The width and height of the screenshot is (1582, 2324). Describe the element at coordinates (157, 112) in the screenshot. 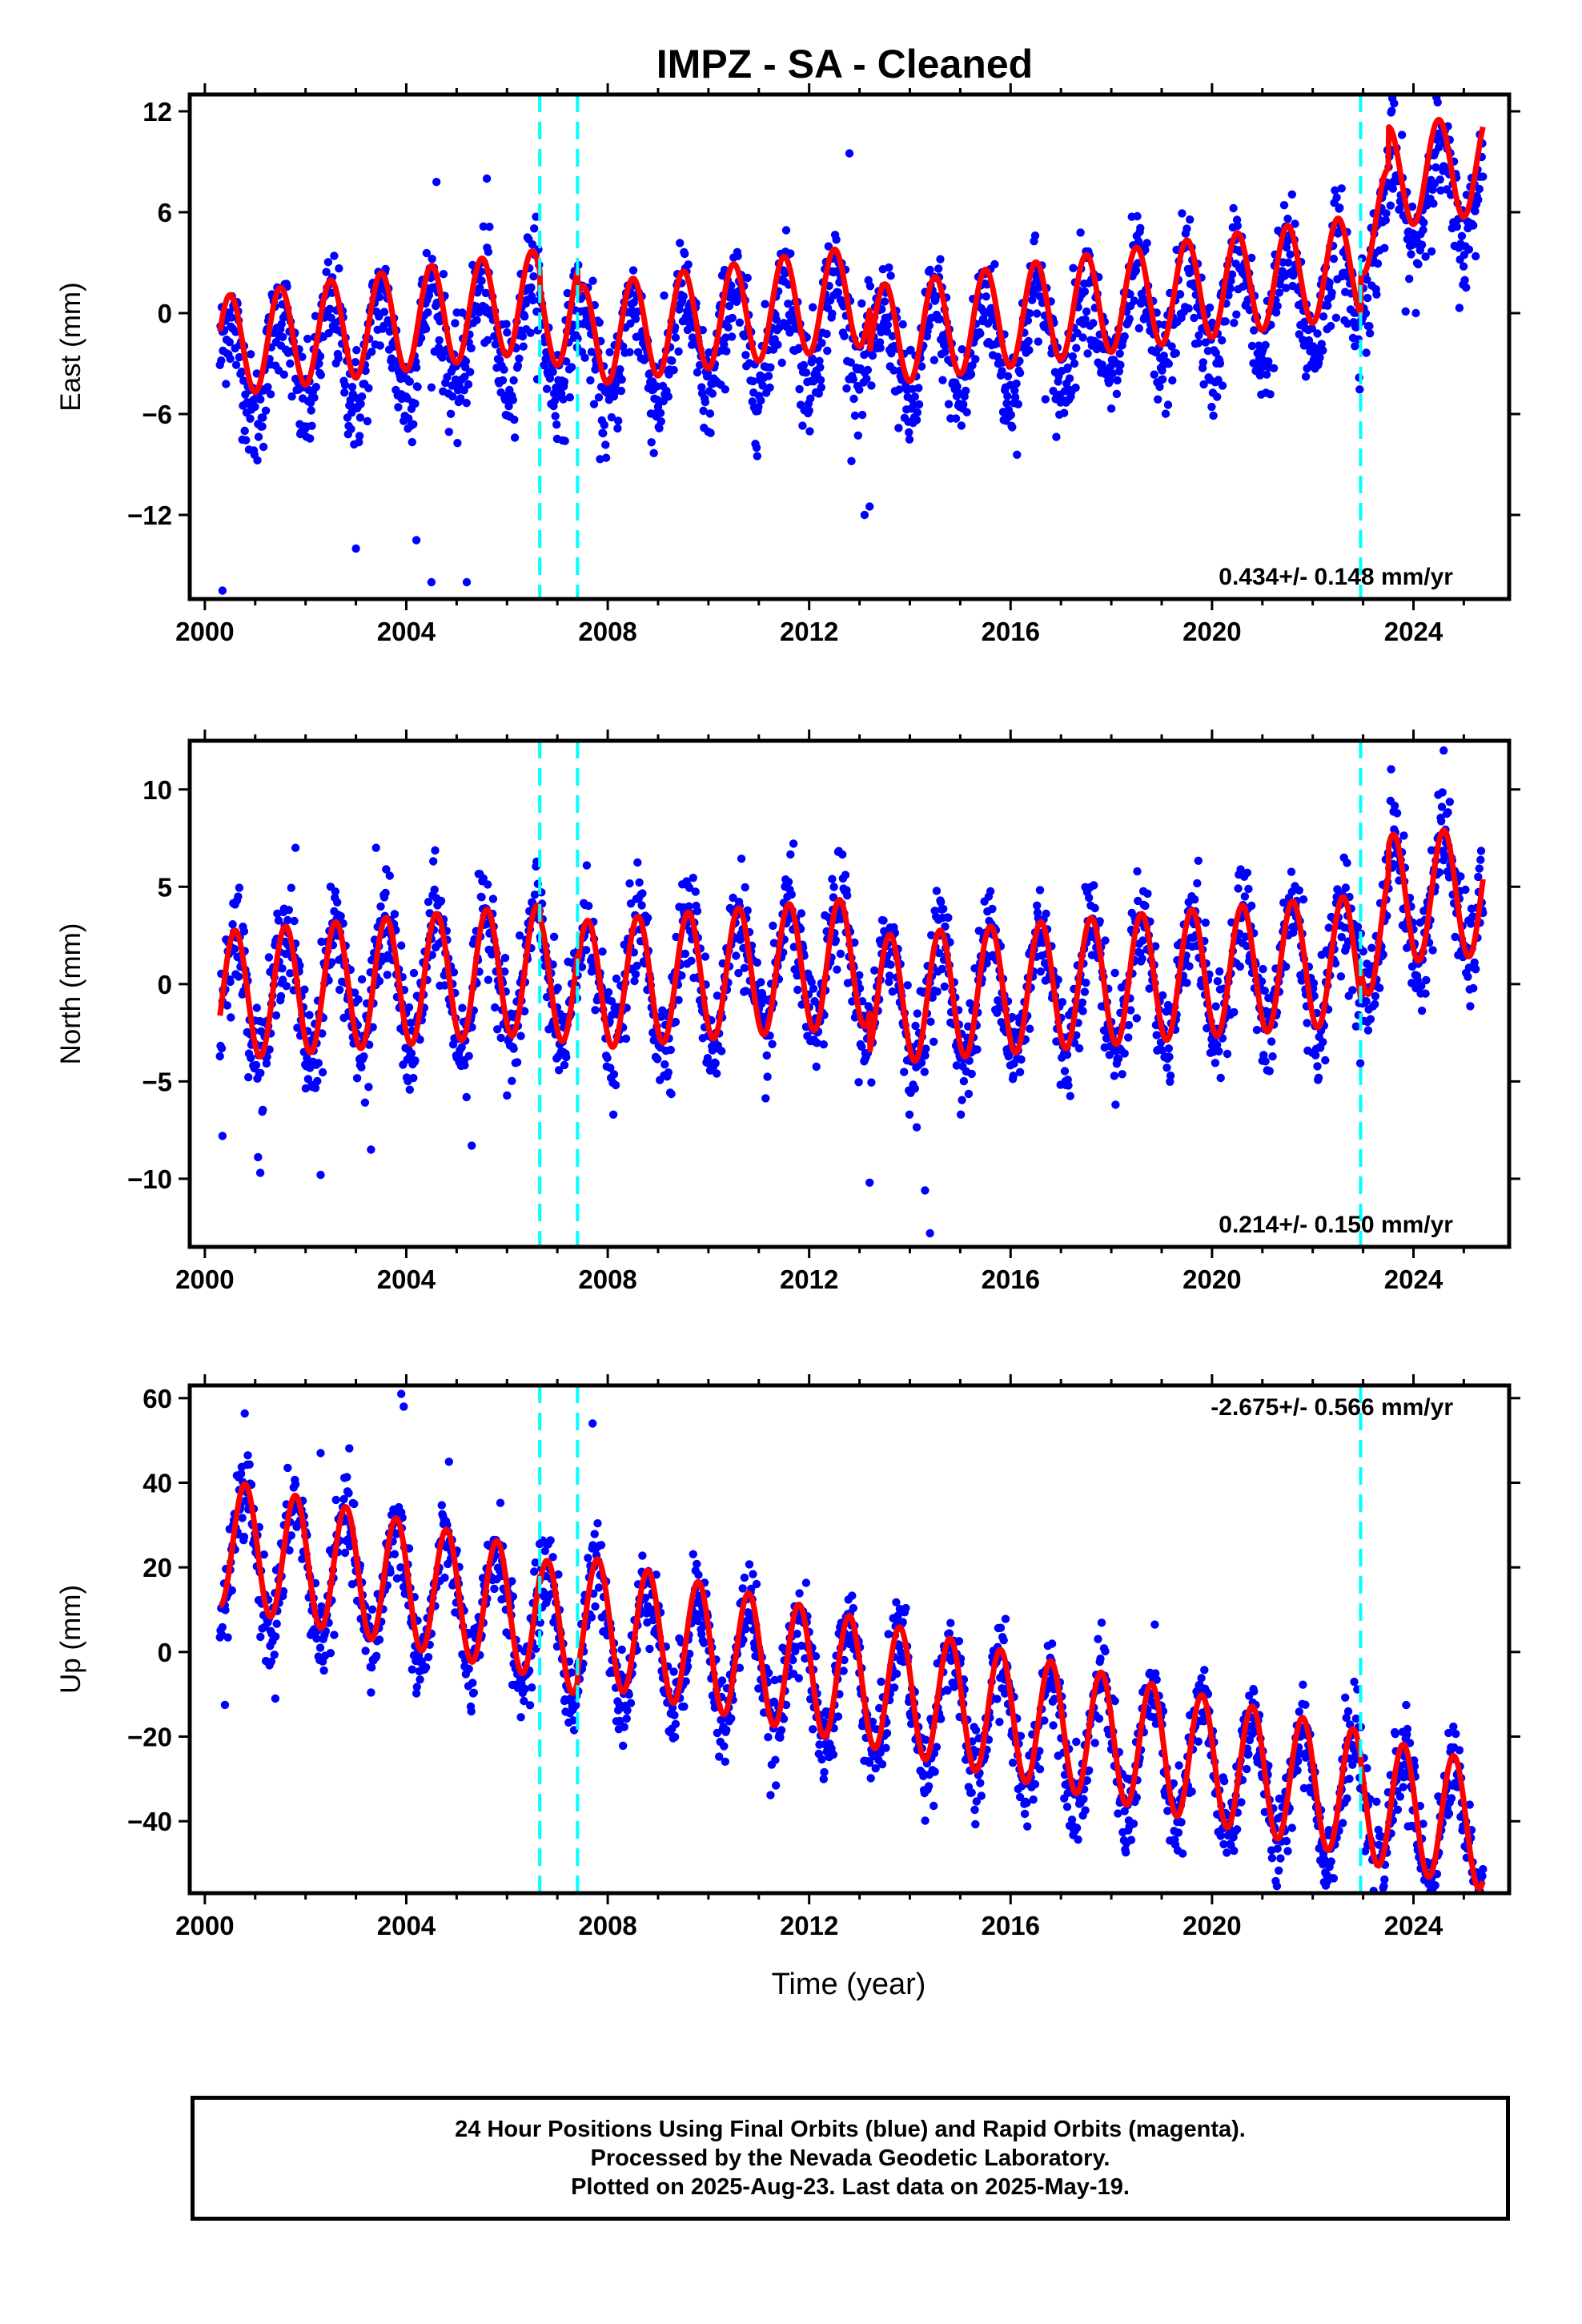

I see `y-tick-label: 12` at that location.